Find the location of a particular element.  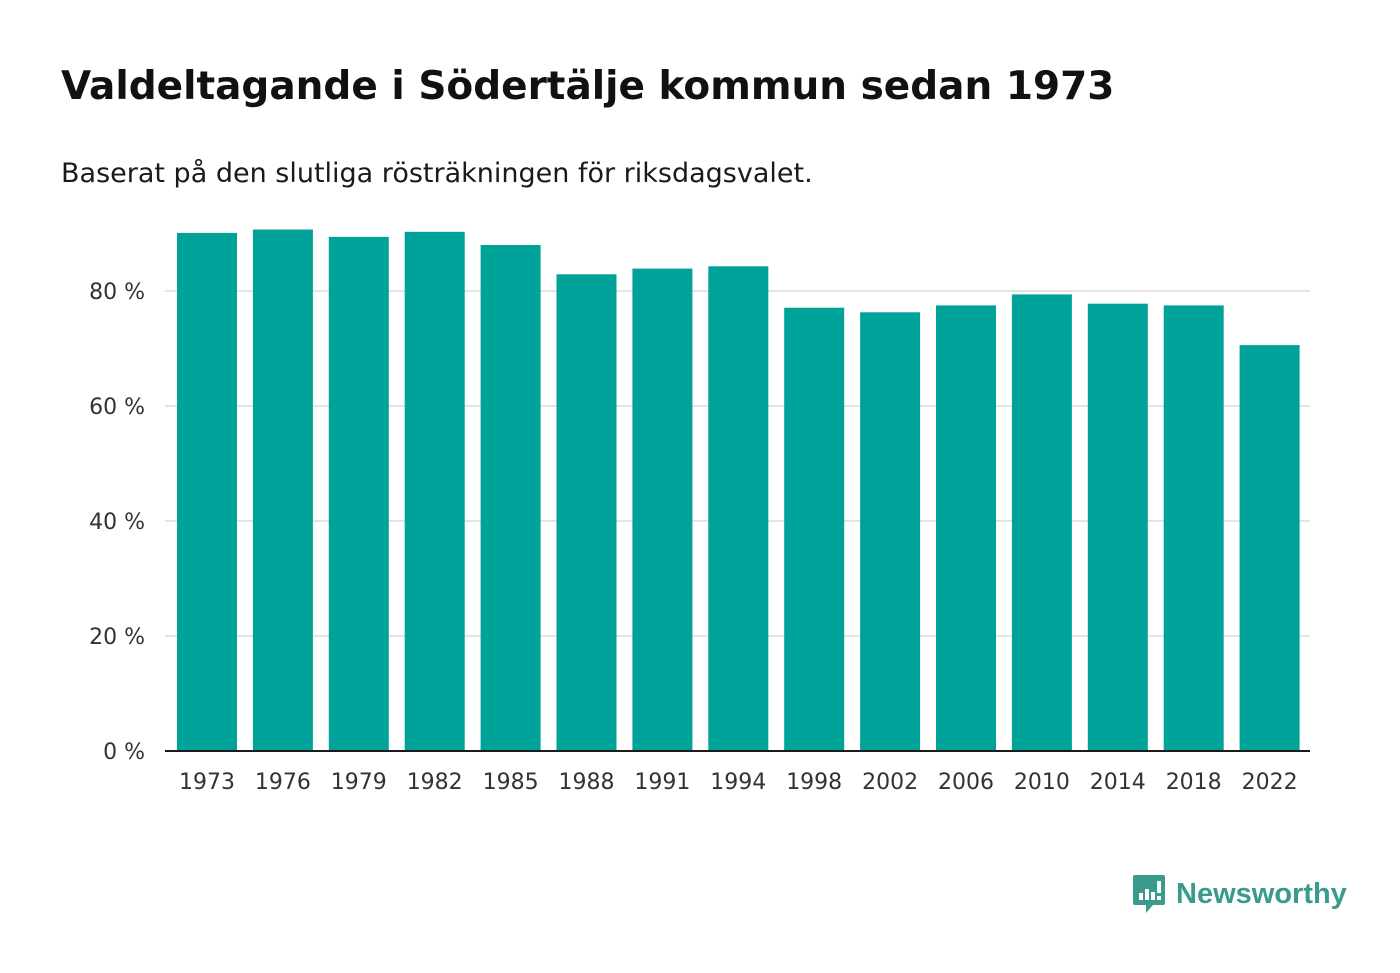

x-tick-label: 1998 is located at coordinates (814, 782).